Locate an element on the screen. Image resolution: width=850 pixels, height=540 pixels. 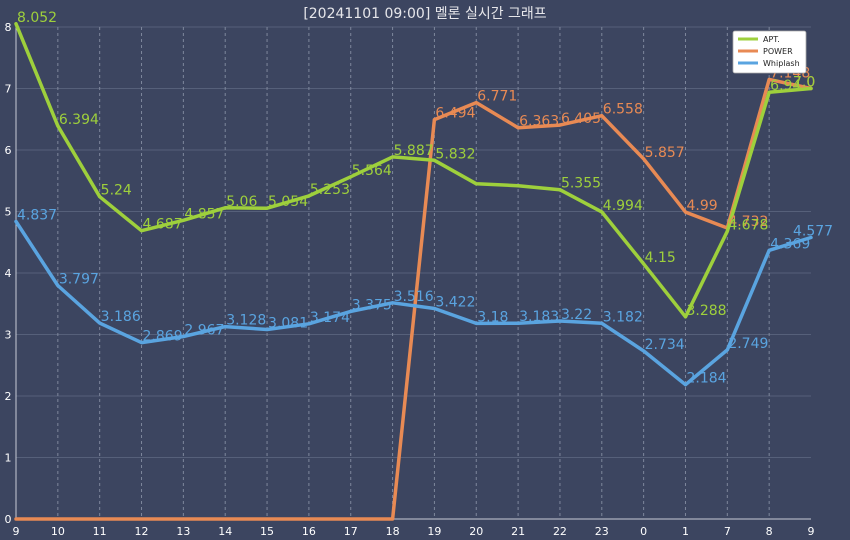
data-label: 4.837 is located at coordinates (37, 216).